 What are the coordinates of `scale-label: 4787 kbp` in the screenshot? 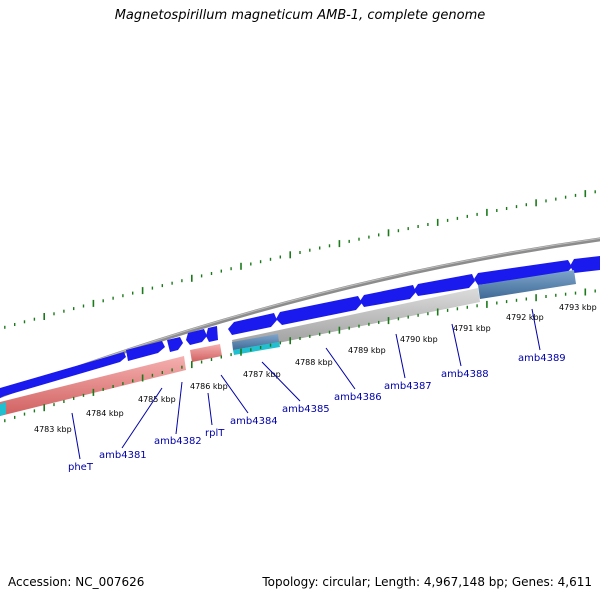 It's located at (262, 374).